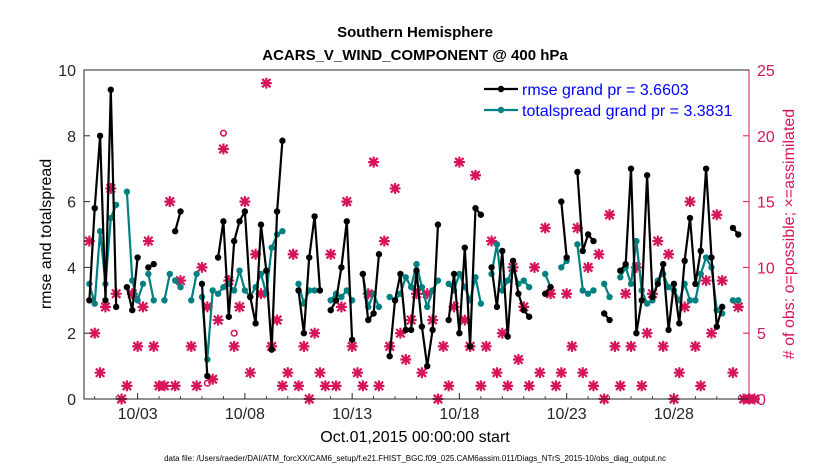 The height and width of the screenshot is (470, 830). Describe the element at coordinates (71, 400) in the screenshot. I see `y-left-tick-label: 0` at that location.